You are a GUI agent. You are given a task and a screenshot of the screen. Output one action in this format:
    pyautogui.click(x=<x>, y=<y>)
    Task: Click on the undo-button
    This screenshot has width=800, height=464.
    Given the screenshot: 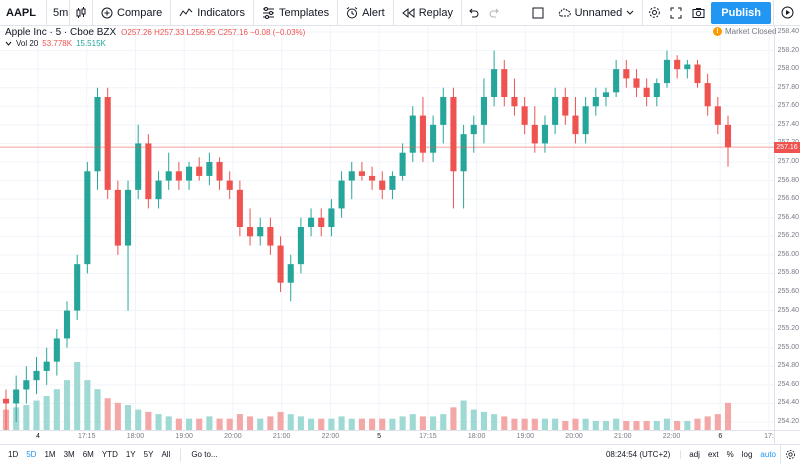 What is the action you would take?
    pyautogui.click(x=473, y=13)
    